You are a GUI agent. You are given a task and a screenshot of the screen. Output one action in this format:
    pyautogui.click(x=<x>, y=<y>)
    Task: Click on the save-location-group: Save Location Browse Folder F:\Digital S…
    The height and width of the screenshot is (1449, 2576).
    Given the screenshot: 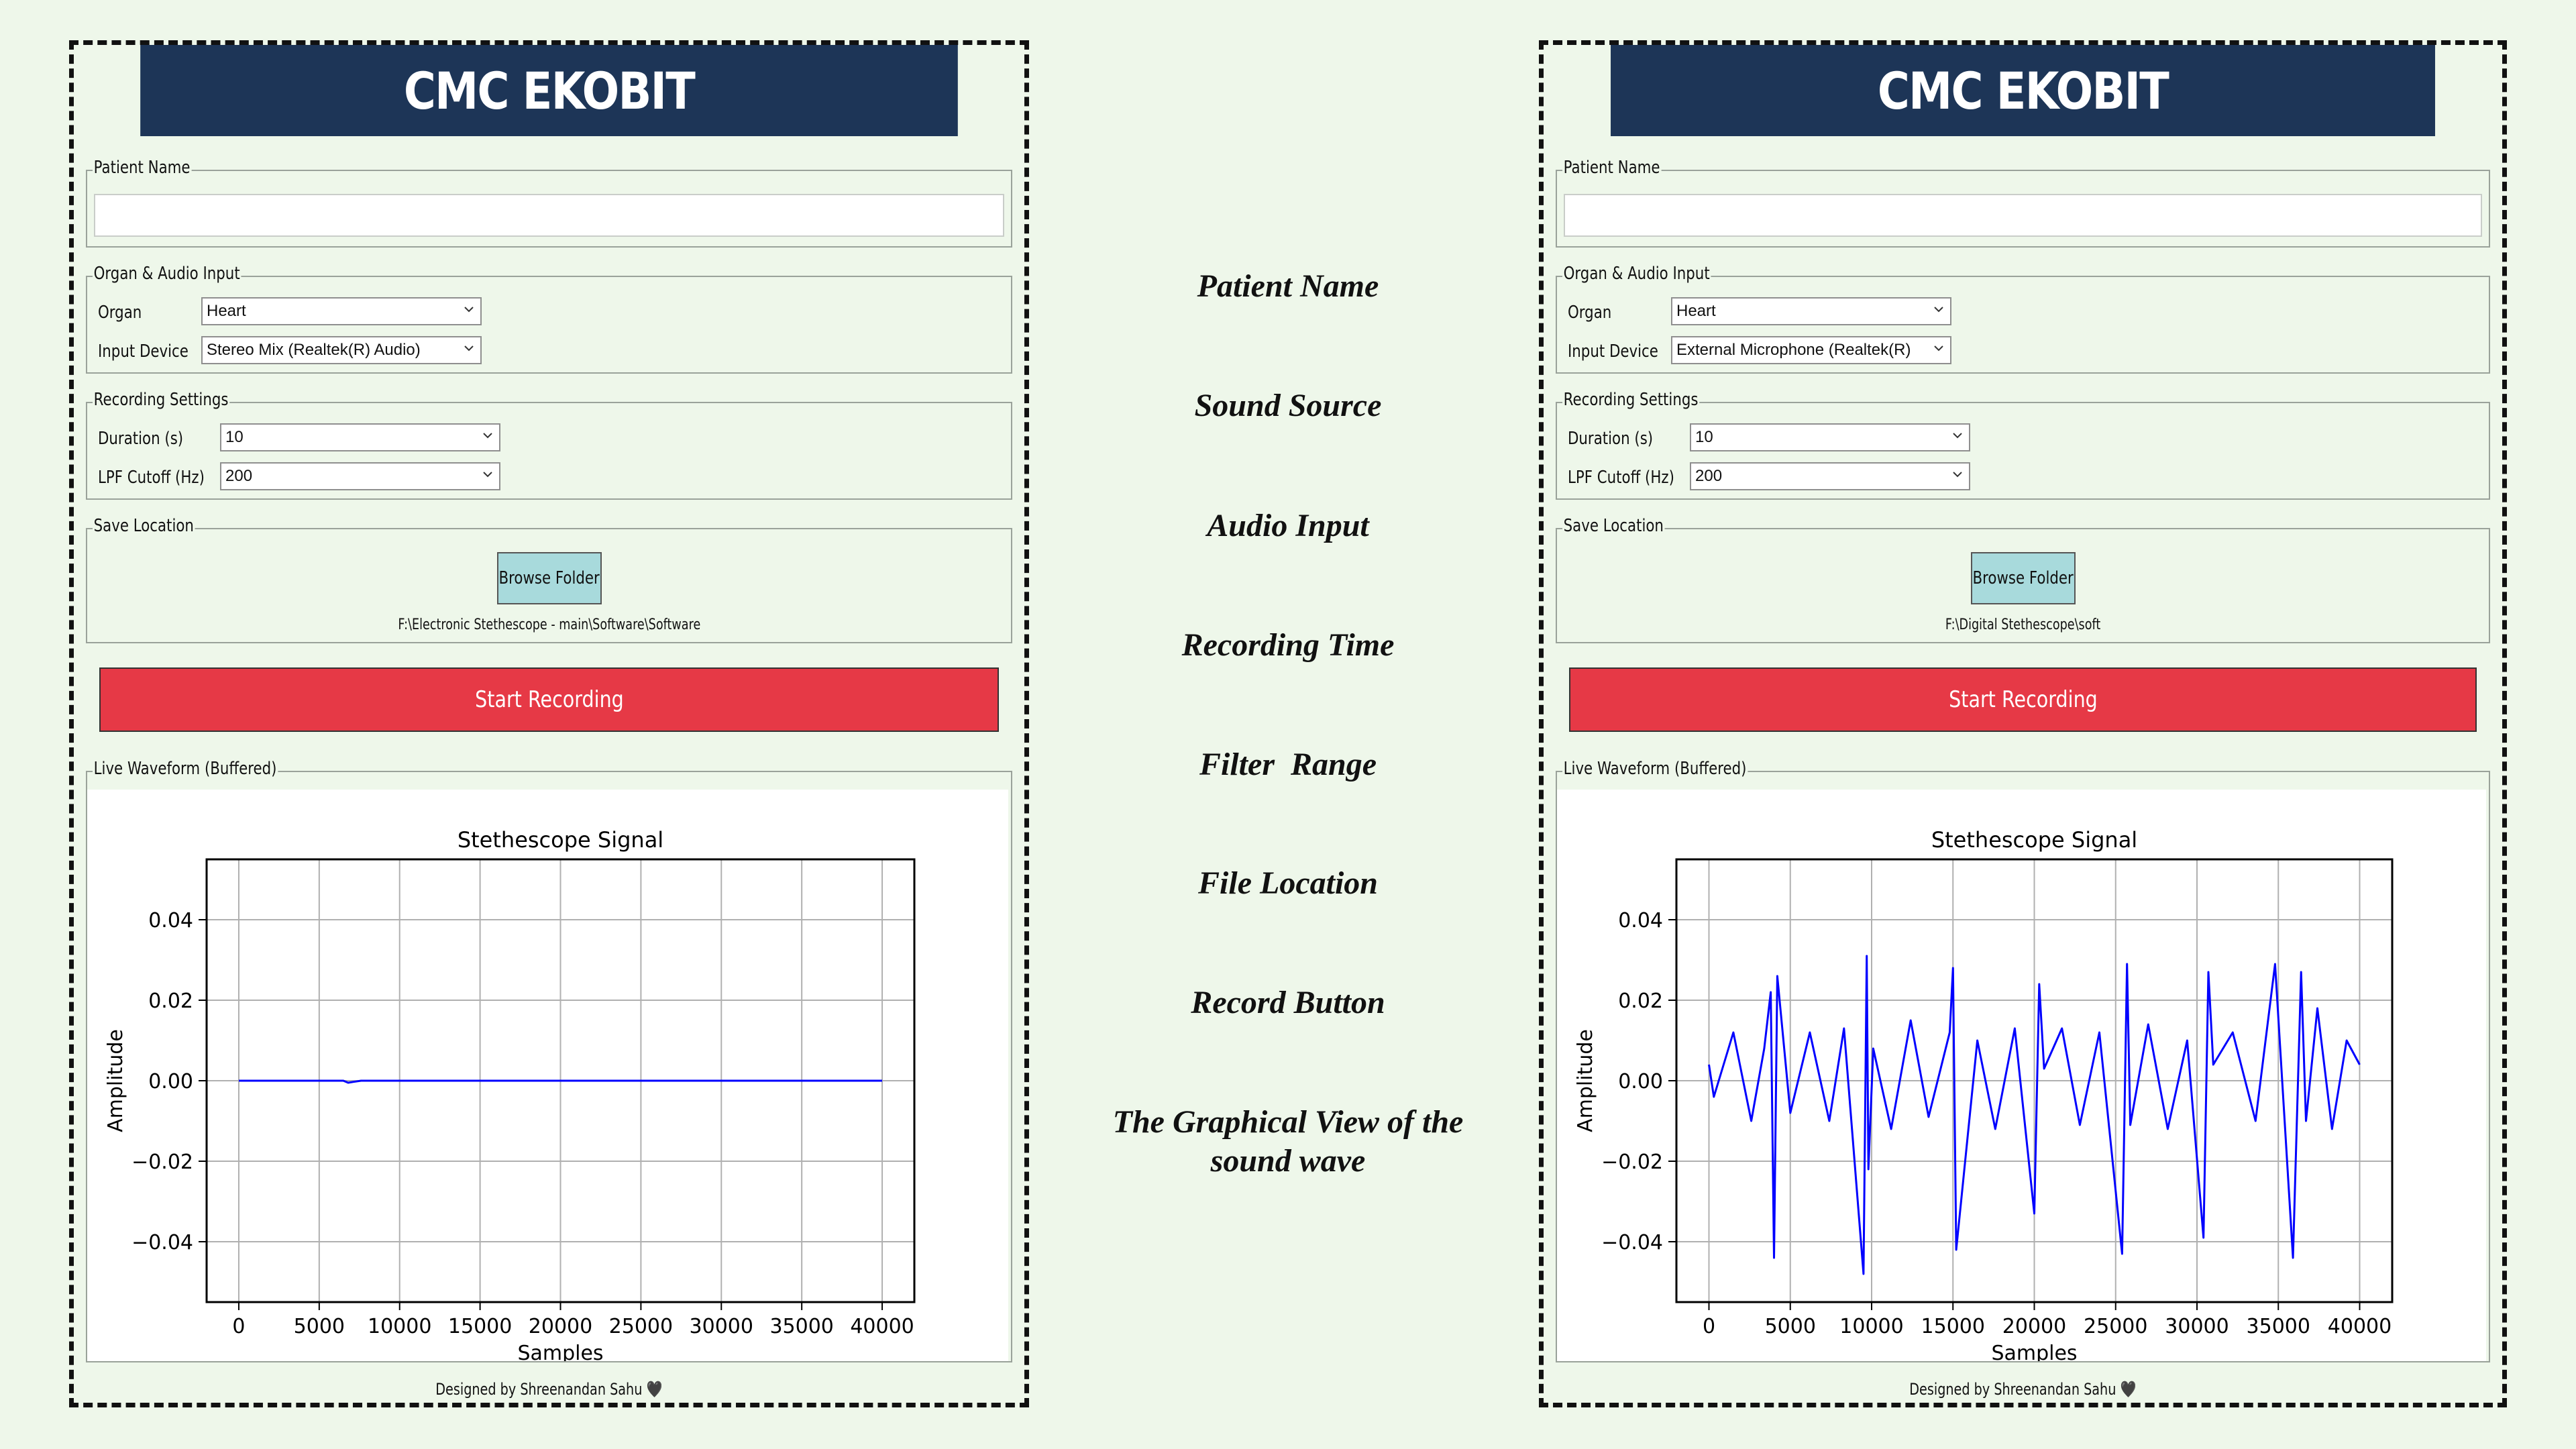 What is the action you would take?
    pyautogui.click(x=2023, y=579)
    